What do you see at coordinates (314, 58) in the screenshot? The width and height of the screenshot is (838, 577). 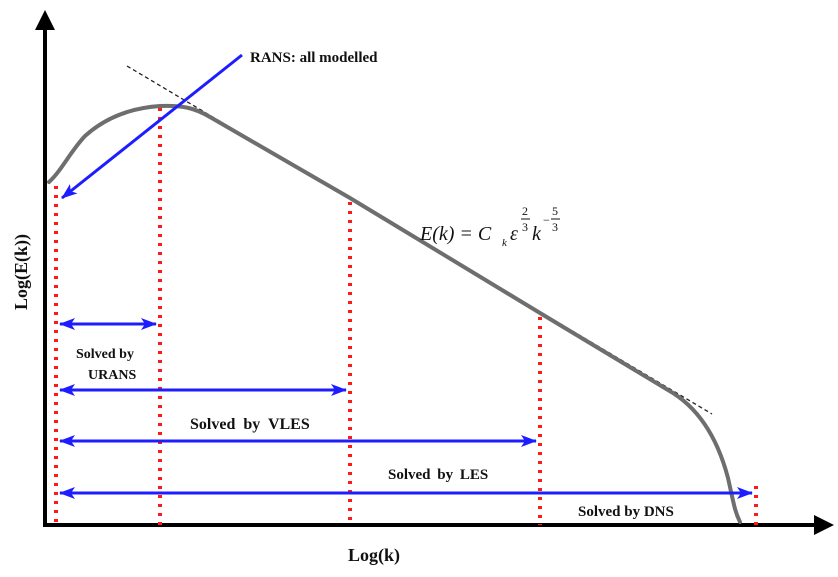 I see `rans-label: RANS: all modelled` at bounding box center [314, 58].